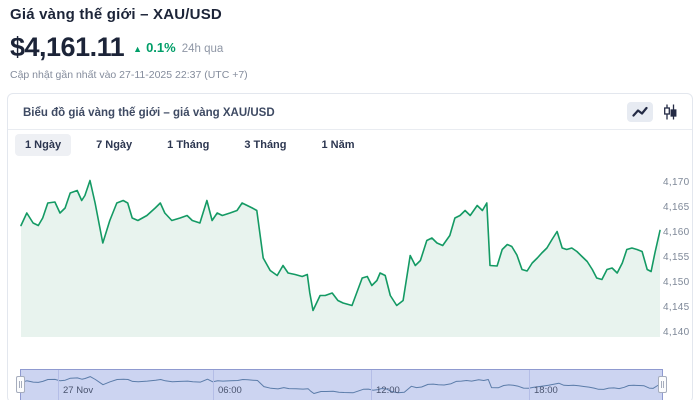  I want to click on x-axis-tick-label: 06:00, so click(230, 390).